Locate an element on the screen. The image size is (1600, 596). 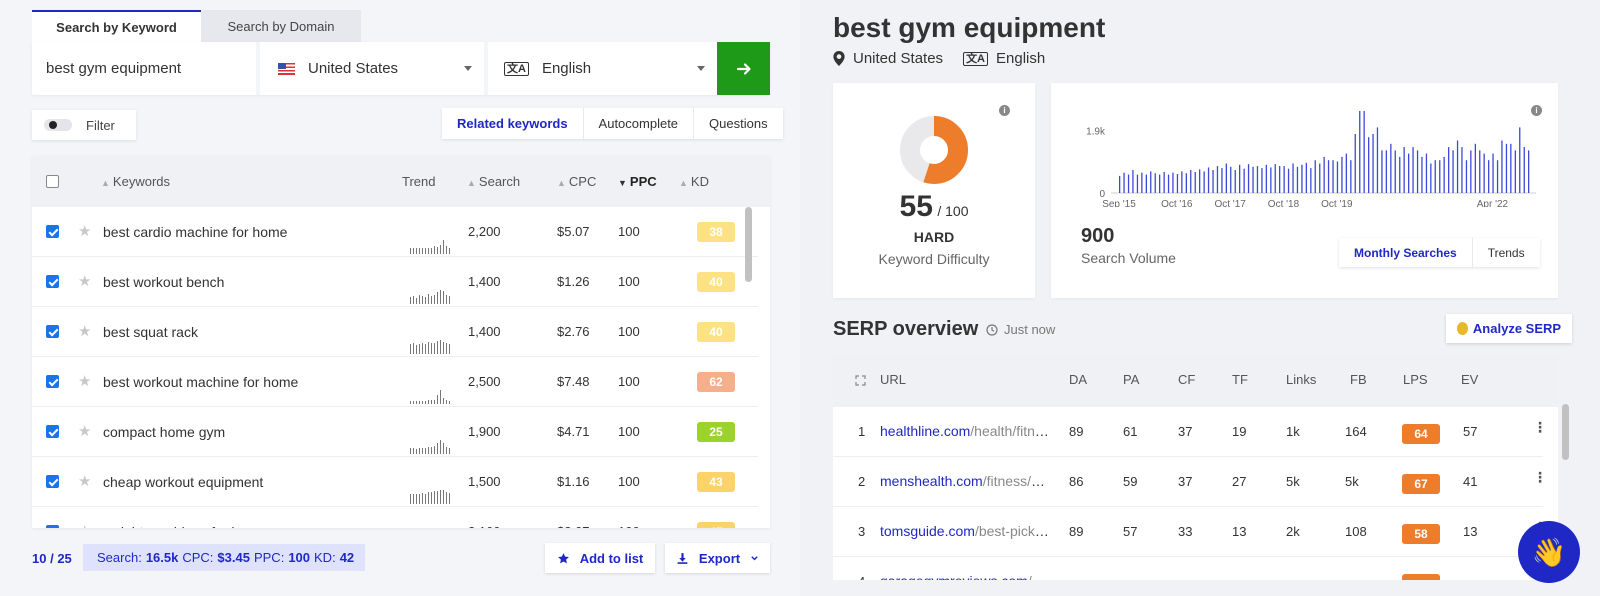
chat-widget-button: 👋 is located at coordinates (1549, 552).